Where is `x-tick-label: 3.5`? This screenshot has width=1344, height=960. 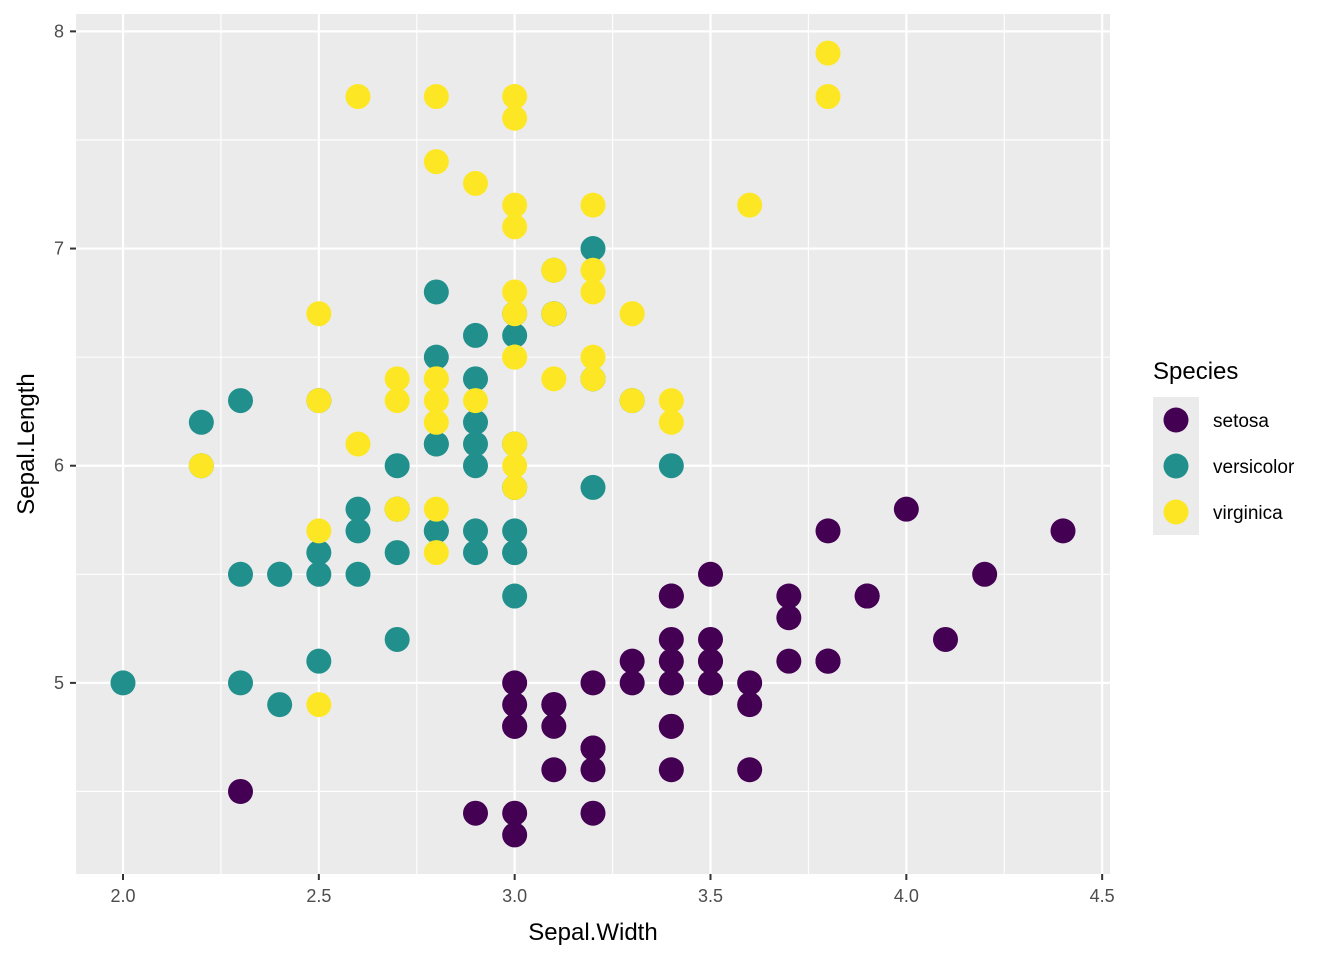 x-tick-label: 3.5 is located at coordinates (710, 896).